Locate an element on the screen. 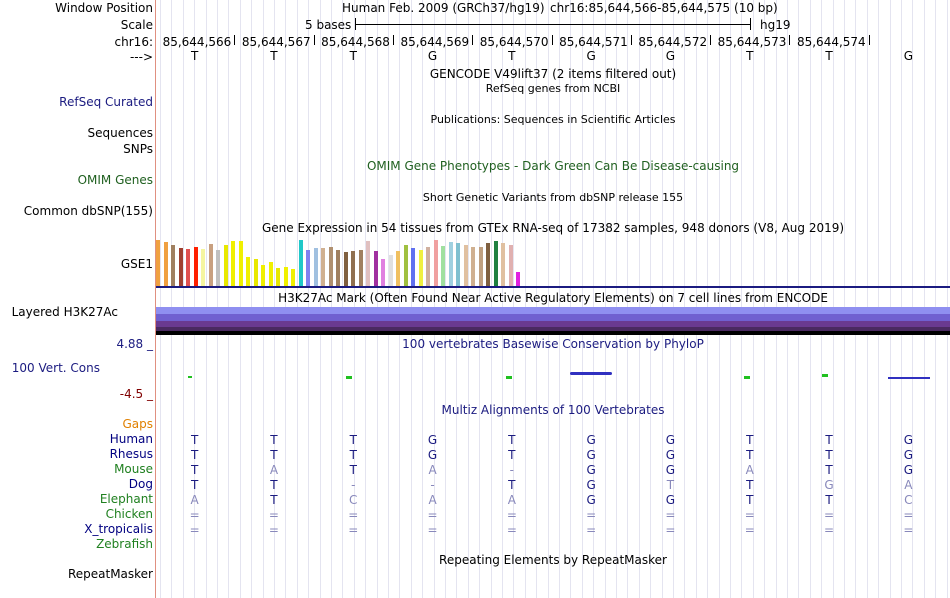 This screenshot has width=950, height=598. species-label-elephant: Elephant is located at coordinates (126, 499).